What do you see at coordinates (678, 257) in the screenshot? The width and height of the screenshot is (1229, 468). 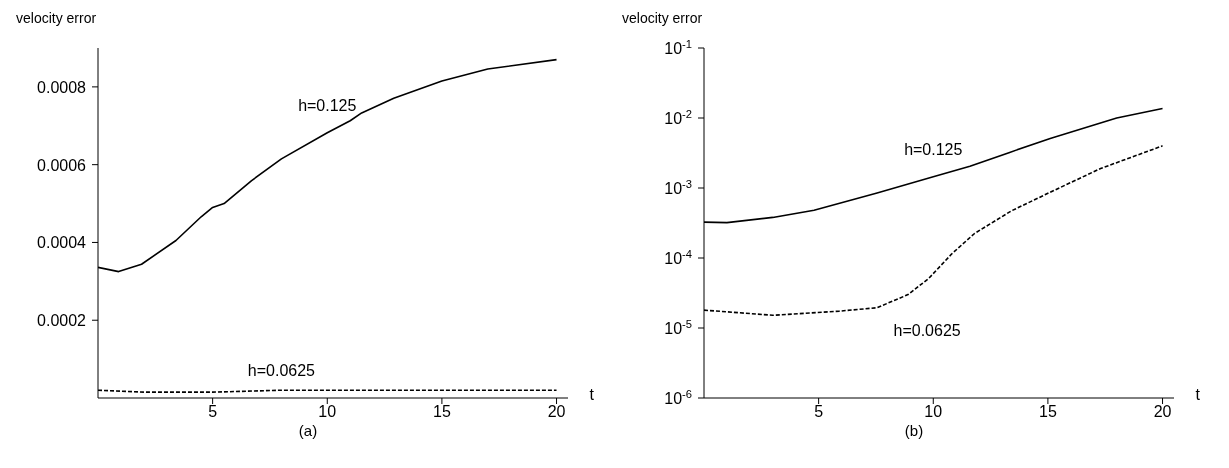 I see `y-tick-label: 10$^{-4}$` at bounding box center [678, 257].